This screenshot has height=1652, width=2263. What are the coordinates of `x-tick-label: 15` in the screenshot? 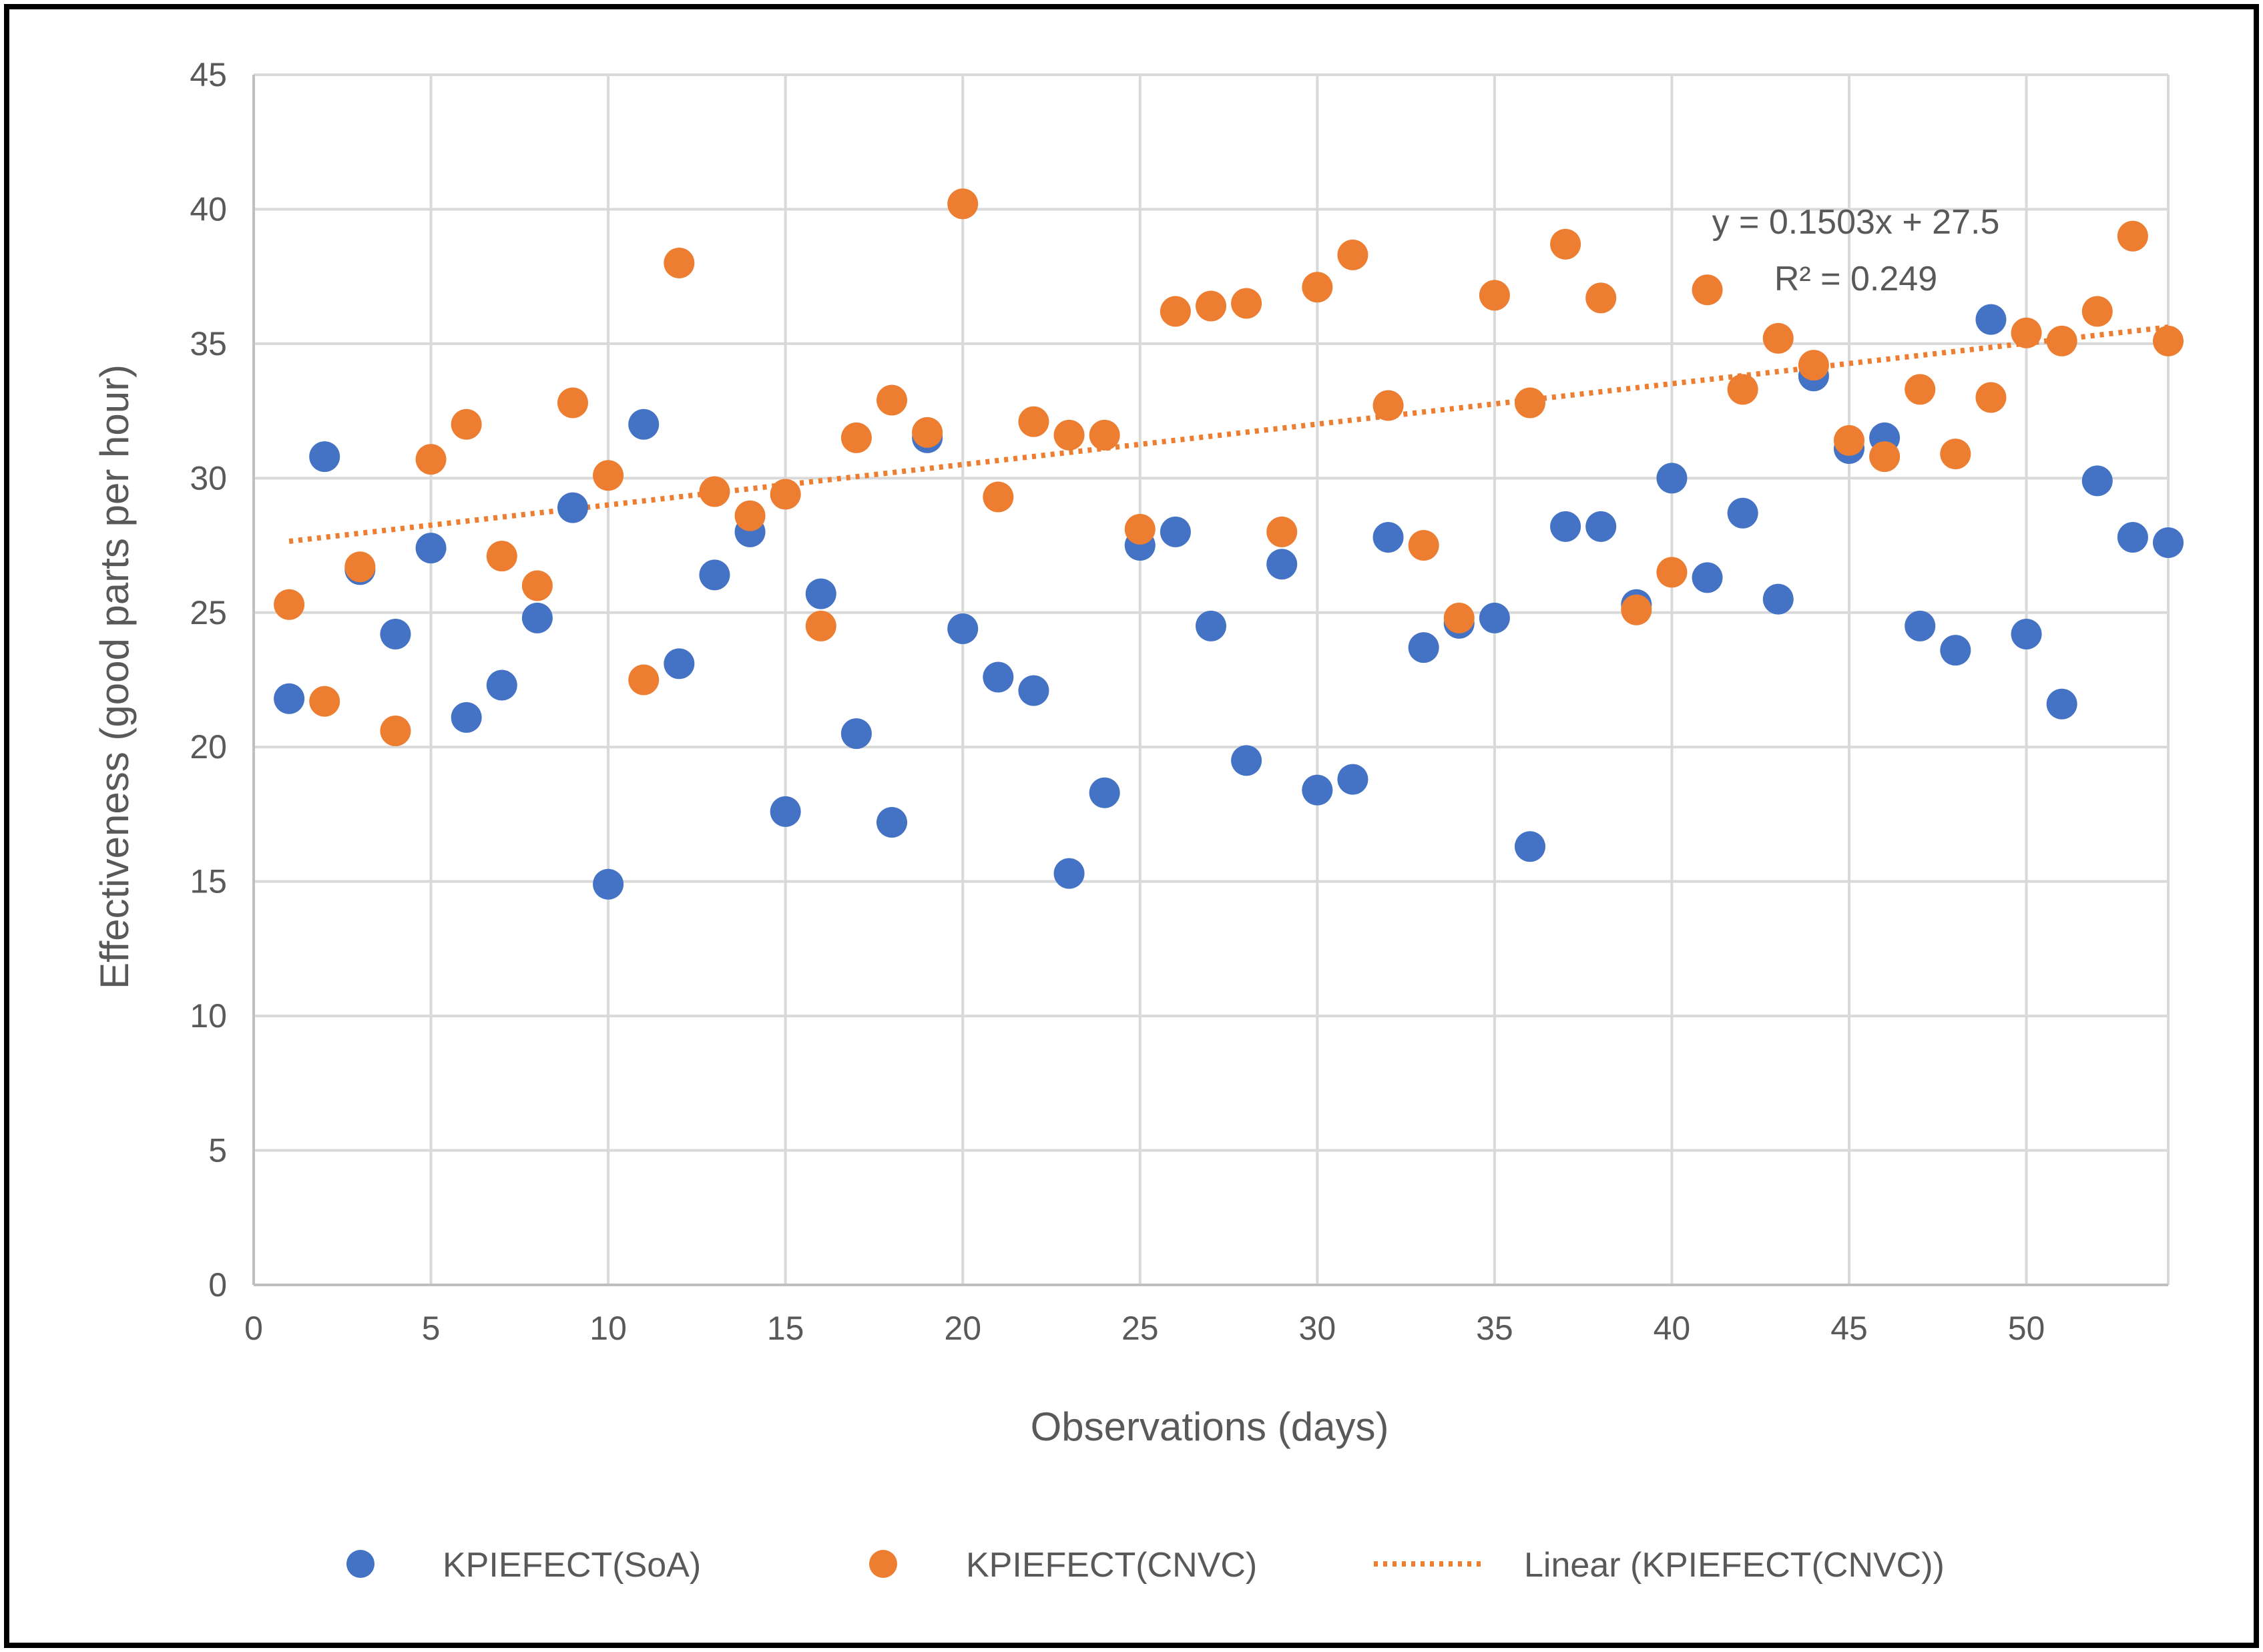 It's located at (786, 1328).